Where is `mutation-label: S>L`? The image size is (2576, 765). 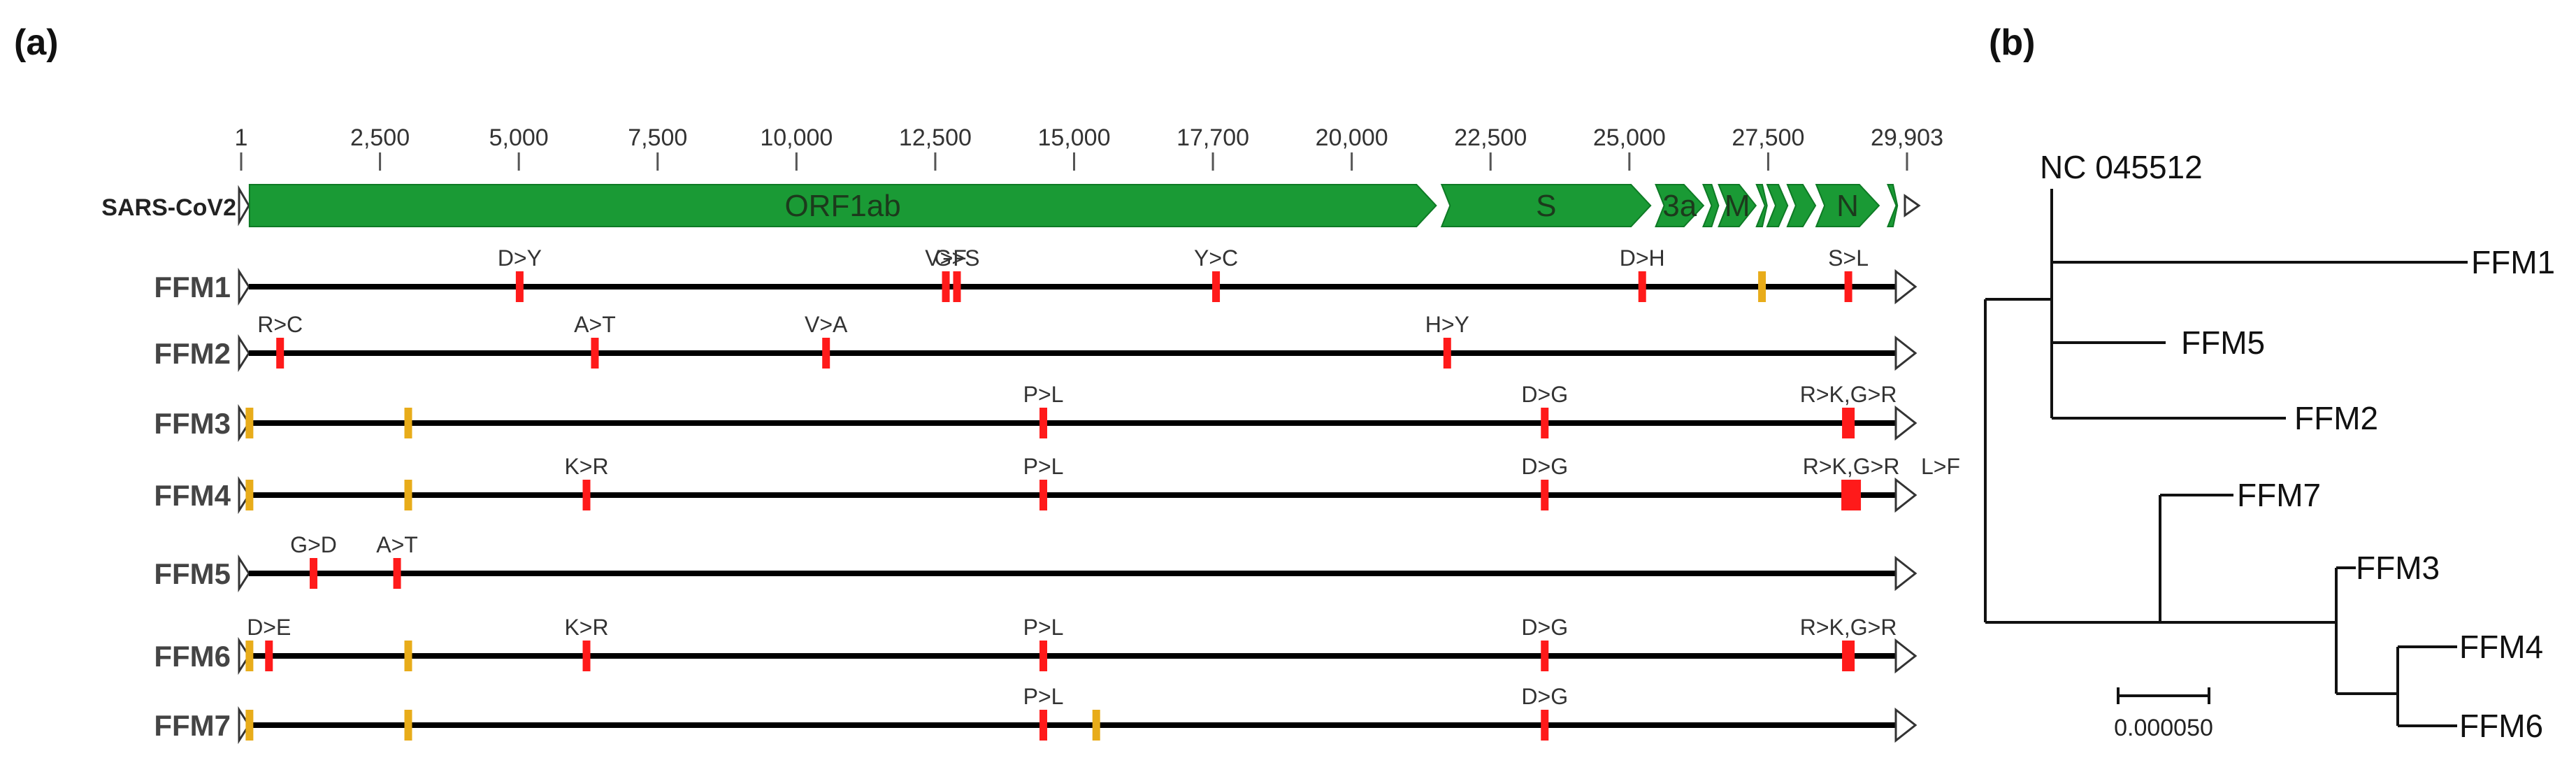
mutation-label: S>L is located at coordinates (1848, 258).